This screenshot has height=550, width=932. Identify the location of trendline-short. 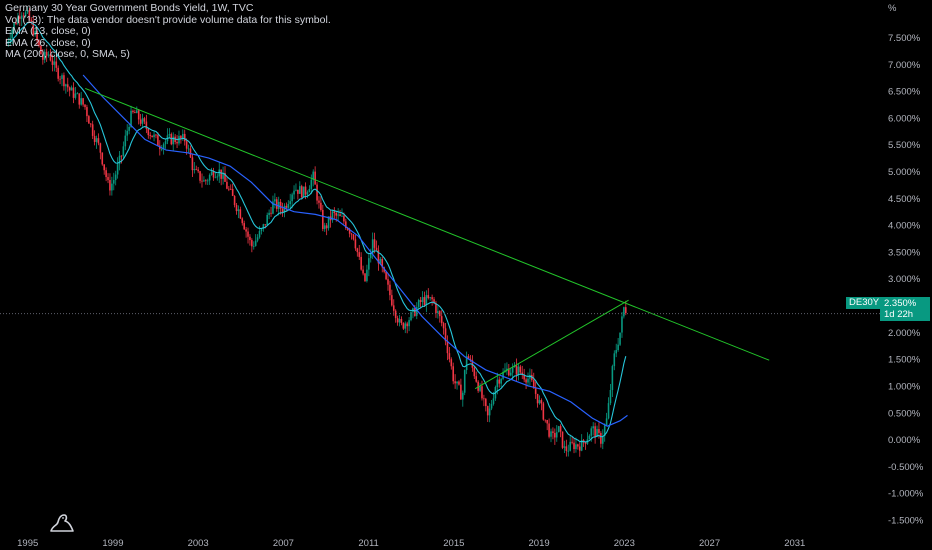
(551, 344).